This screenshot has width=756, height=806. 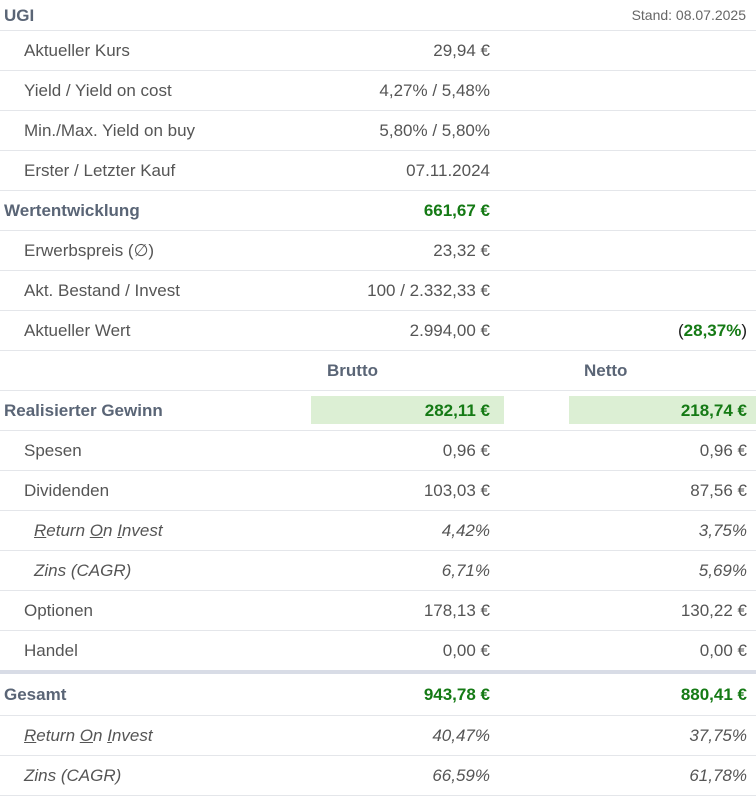 What do you see at coordinates (688, 15) in the screenshot?
I see `stand-date: Stand: 08.07.2025` at bounding box center [688, 15].